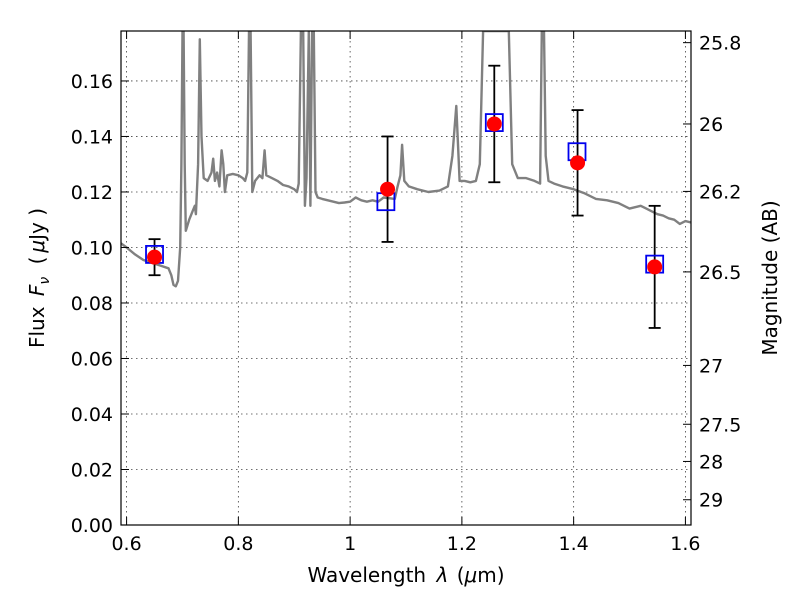  What do you see at coordinates (711, 462) in the screenshot?
I see `y2-tick-label: 28` at bounding box center [711, 462].